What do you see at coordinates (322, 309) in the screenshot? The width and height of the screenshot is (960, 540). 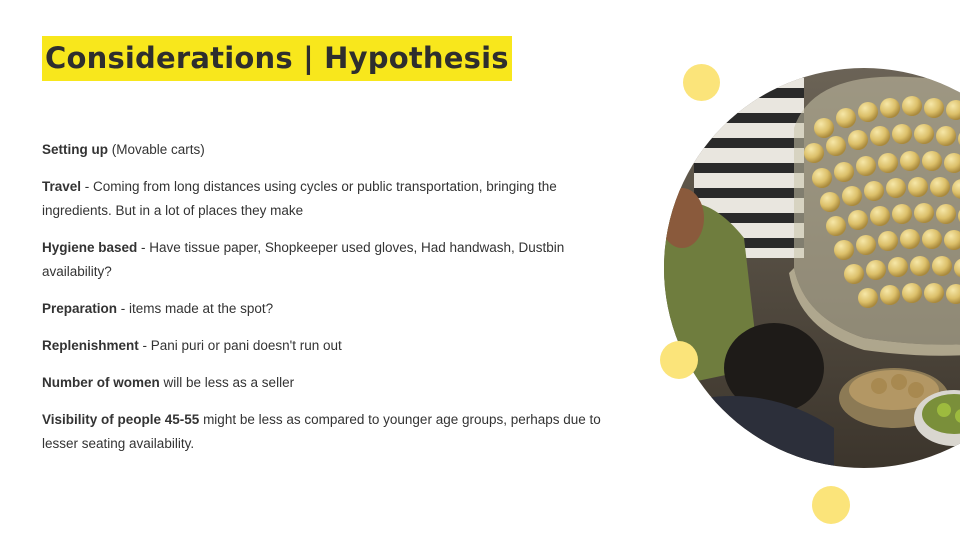 I see `list-item: Preparation - items made at the spot?` at bounding box center [322, 309].